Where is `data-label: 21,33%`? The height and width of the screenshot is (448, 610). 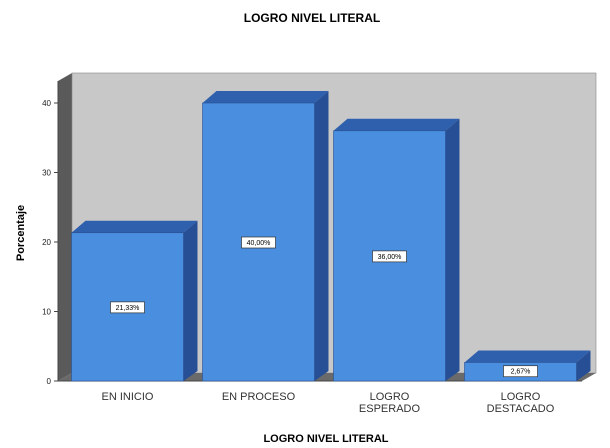
data-label: 21,33% is located at coordinates (128, 308).